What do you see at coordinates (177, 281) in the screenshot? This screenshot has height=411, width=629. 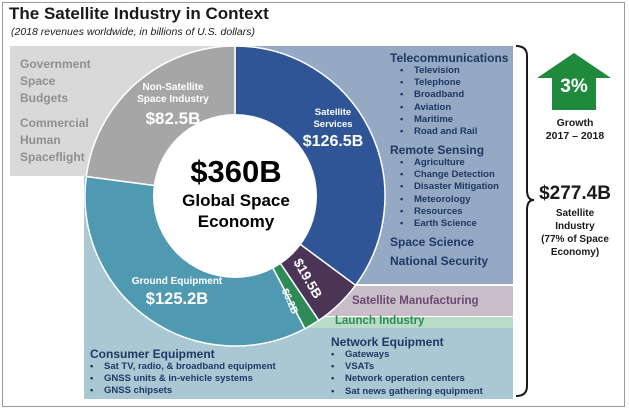 I see `ground-equipment-name: Ground Equipment` at bounding box center [177, 281].